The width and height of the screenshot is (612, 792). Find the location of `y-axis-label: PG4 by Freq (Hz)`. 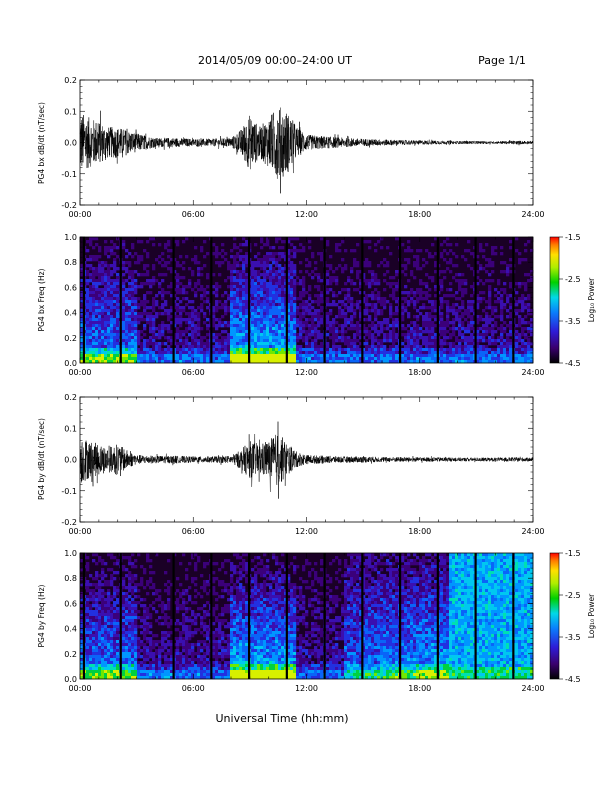

y-axis-label: PG4 by Freq (Hz) is located at coordinates (41, 615).